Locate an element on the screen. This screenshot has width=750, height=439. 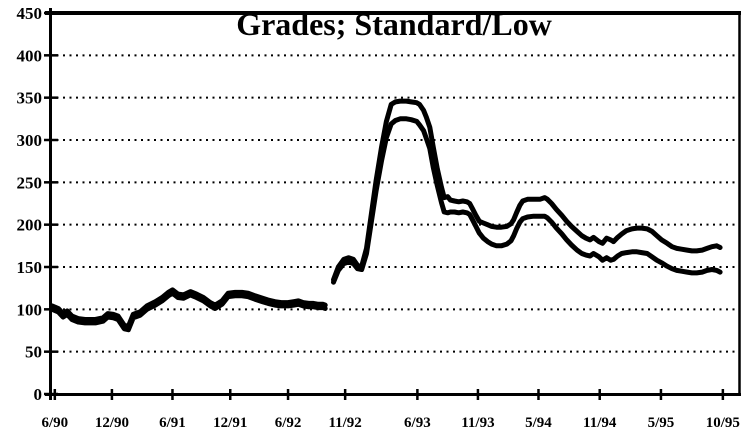
x-tick-label: 6/92 is located at coordinates (288, 423).